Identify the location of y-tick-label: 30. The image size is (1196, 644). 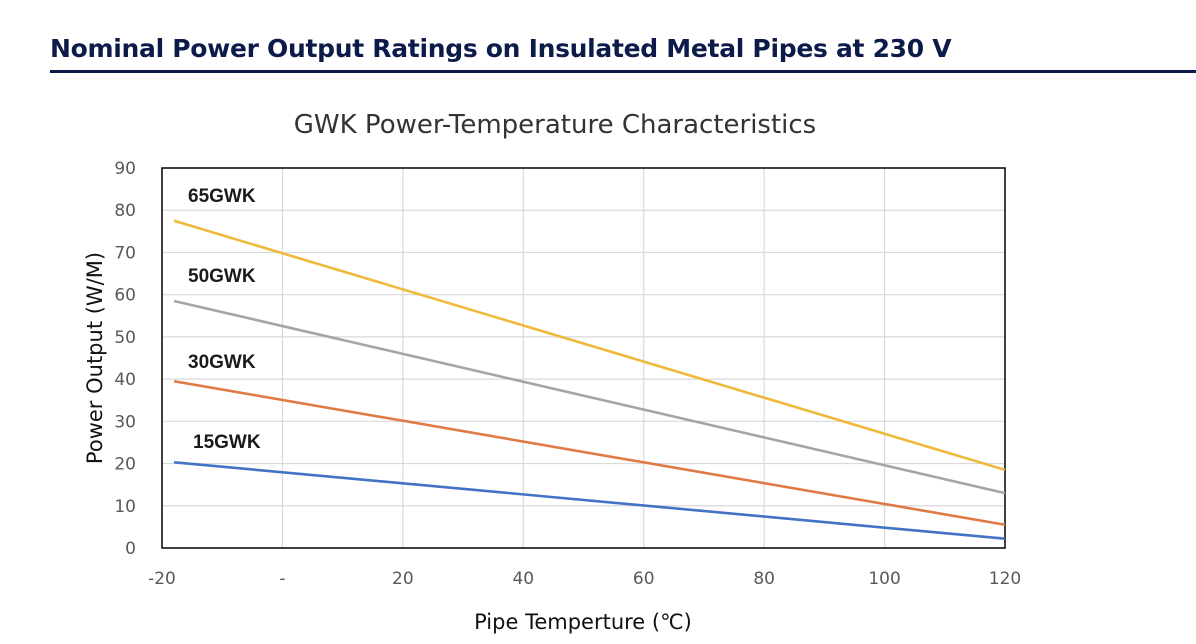
(125, 422).